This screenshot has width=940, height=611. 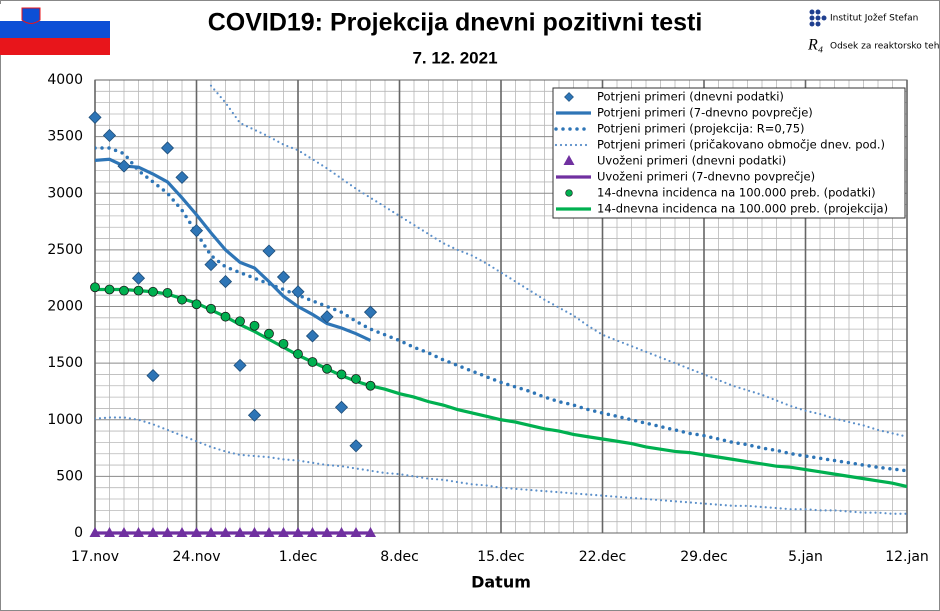 I want to click on x-tick-label: 24.nov, so click(x=197, y=557).